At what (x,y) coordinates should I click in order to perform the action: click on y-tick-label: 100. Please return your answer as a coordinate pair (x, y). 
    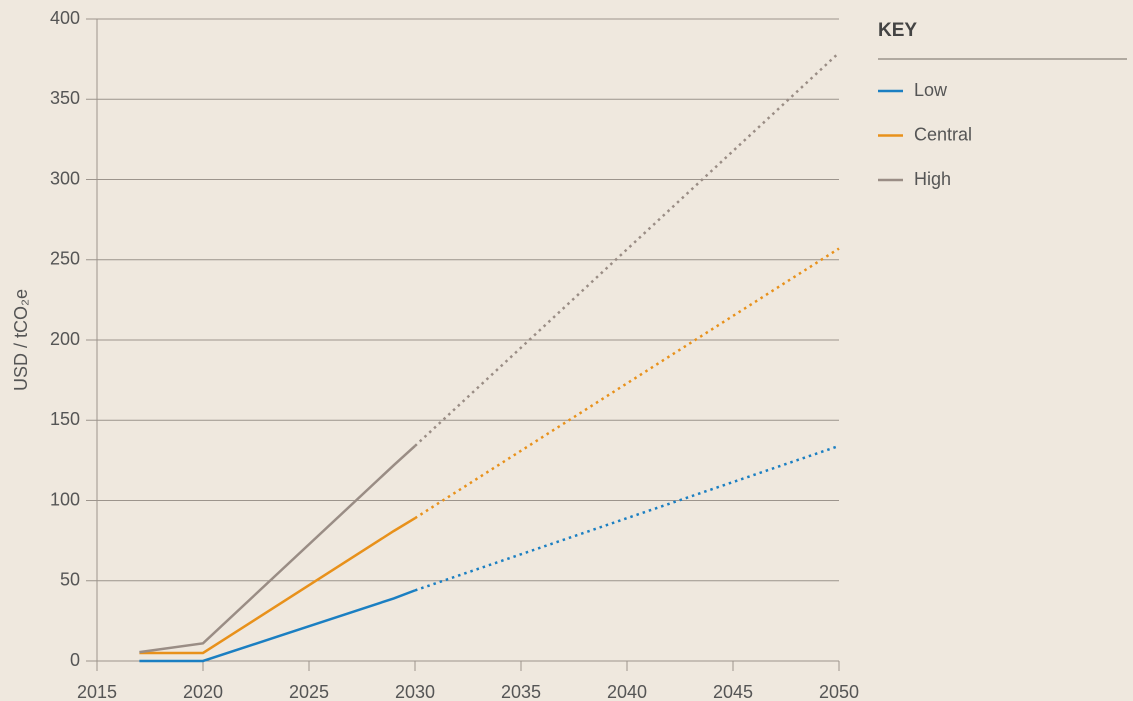
    Looking at the image, I should click on (65, 499).